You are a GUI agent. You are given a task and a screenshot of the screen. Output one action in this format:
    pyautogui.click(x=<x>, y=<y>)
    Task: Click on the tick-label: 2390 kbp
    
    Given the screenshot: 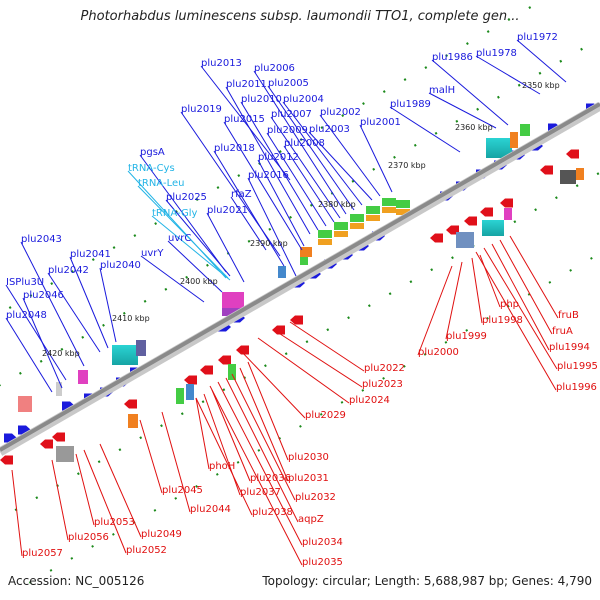 What is the action you would take?
    pyautogui.click(x=269, y=243)
    